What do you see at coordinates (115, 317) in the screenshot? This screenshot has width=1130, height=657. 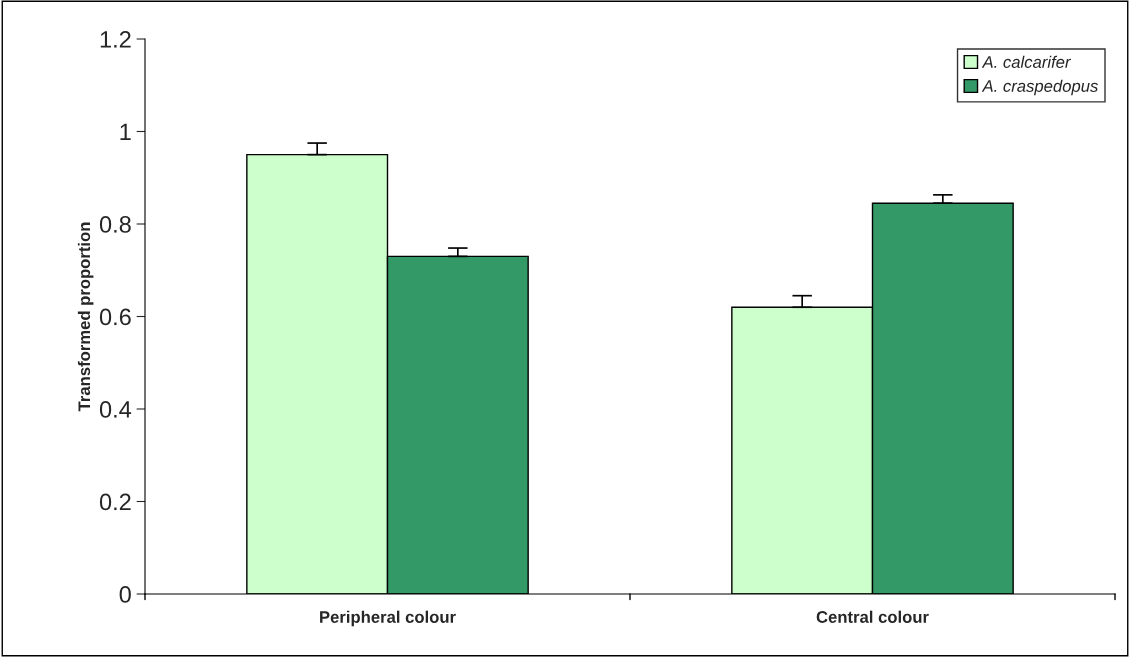 I see `y-tick-label: 0.6` at bounding box center [115, 317].